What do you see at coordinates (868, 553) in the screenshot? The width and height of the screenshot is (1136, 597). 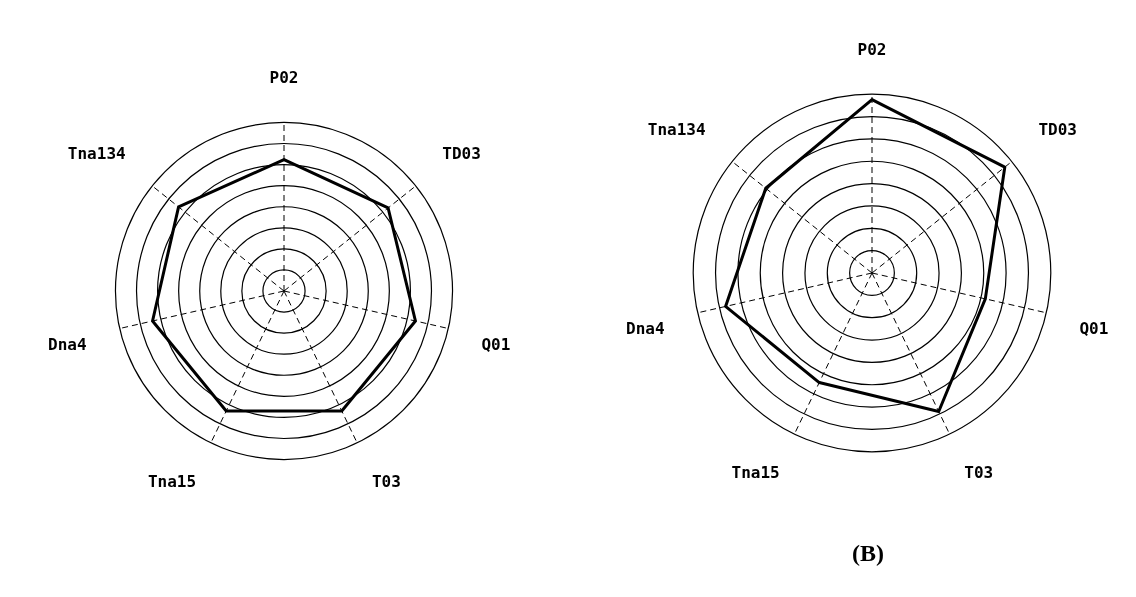 I see `text: (B)` at bounding box center [868, 553].